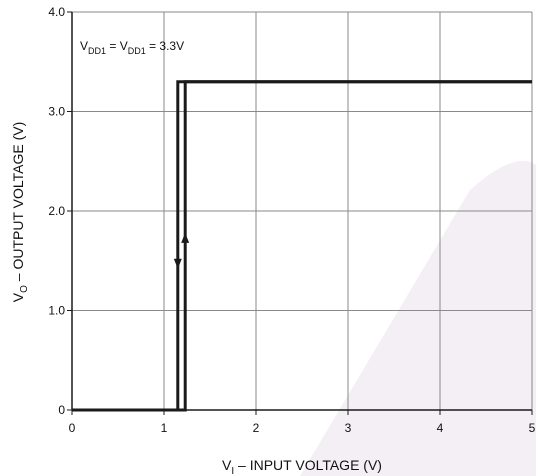 This screenshot has width=536, height=476. Describe the element at coordinates (56, 211) in the screenshot. I see `y-tick-label-2: 2.0` at that location.